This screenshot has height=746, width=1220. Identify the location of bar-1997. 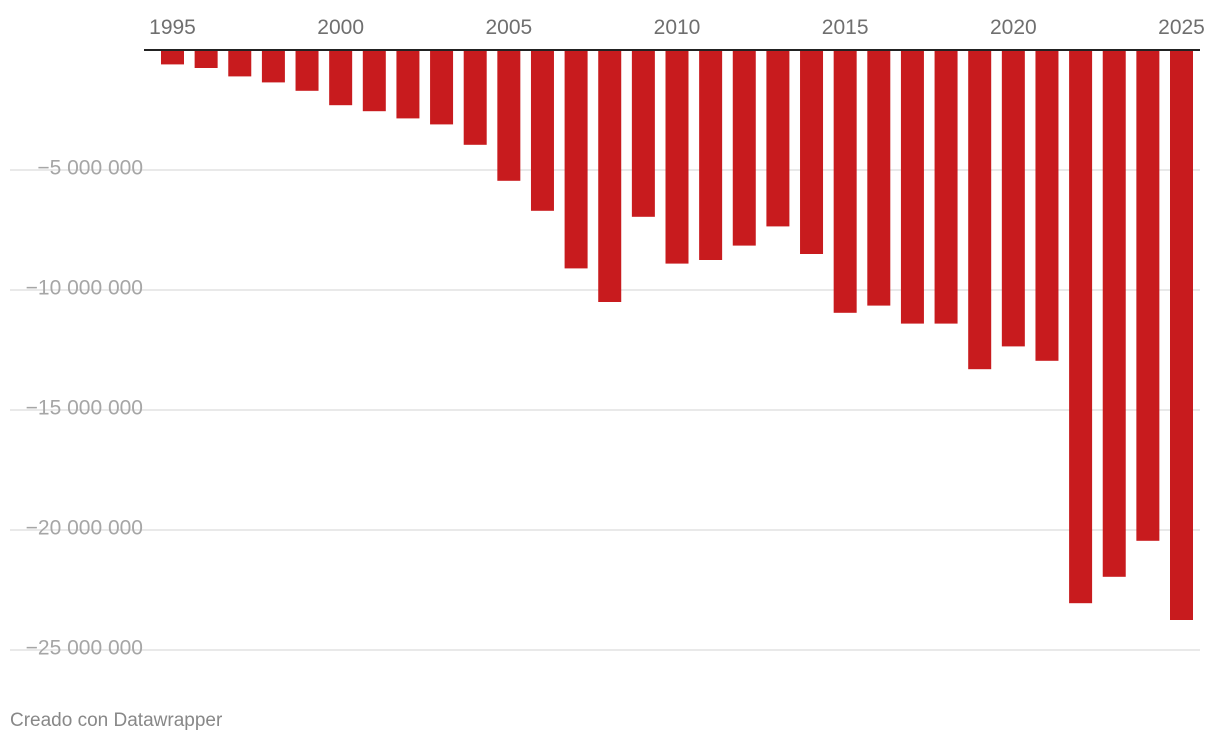
(240, 63).